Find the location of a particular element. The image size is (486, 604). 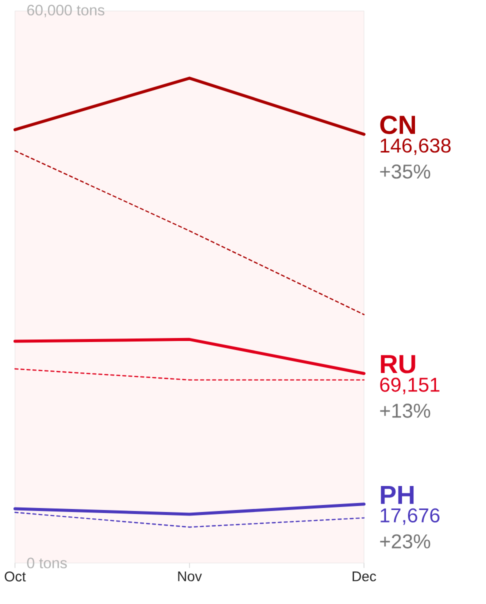

series-label: RU is located at coordinates (398, 364).